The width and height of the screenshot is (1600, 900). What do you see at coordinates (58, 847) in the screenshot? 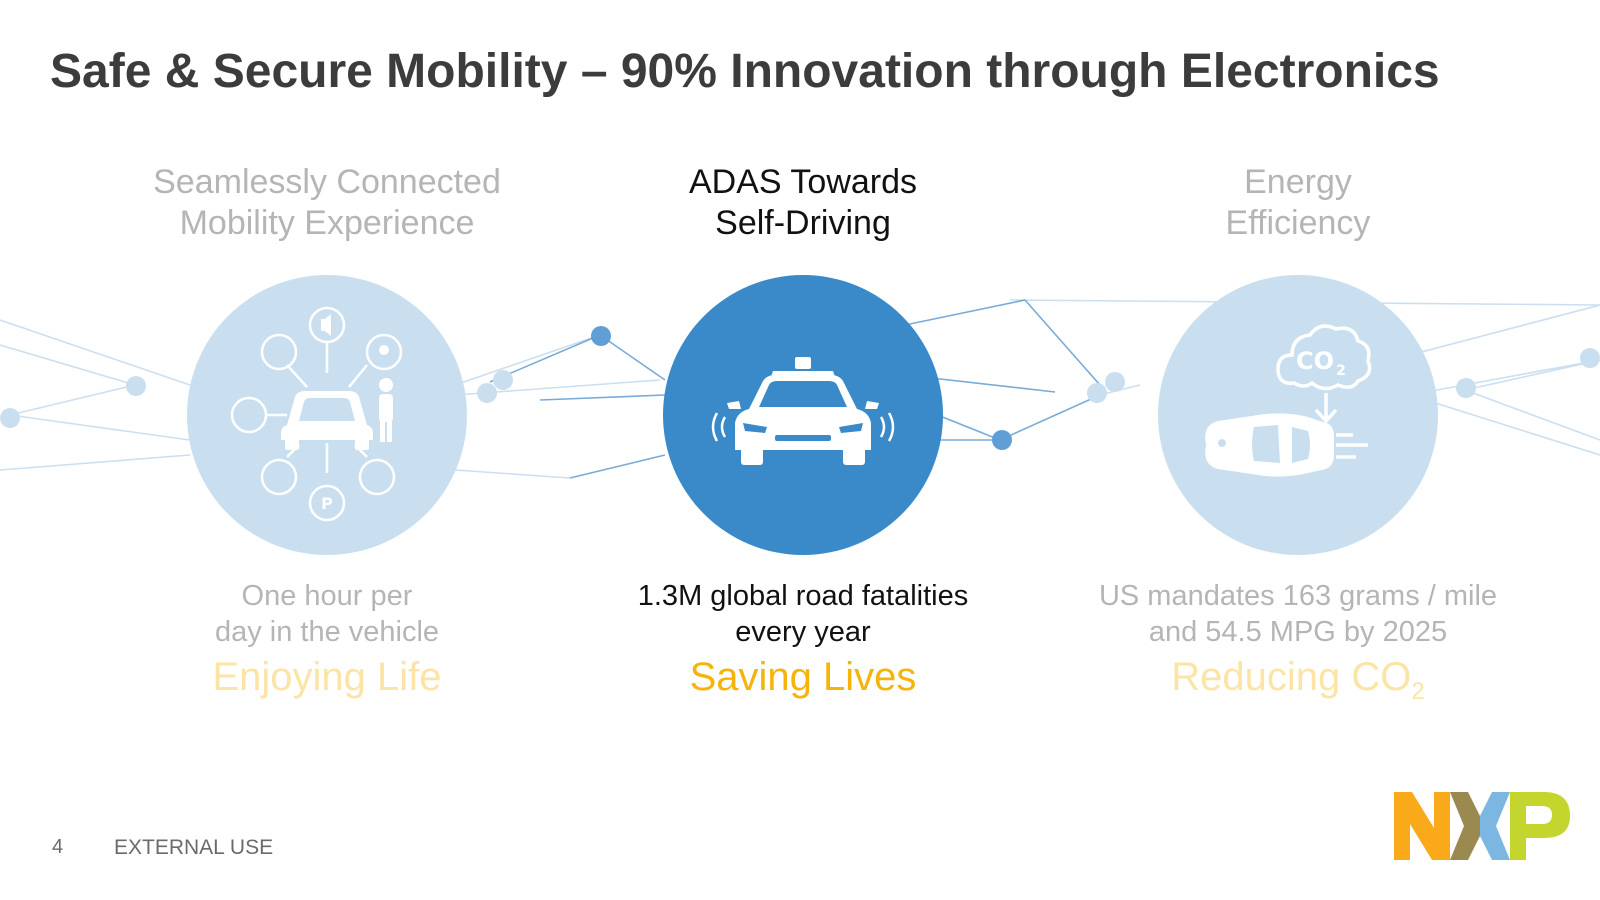
I see `page-number: 4` at bounding box center [58, 847].